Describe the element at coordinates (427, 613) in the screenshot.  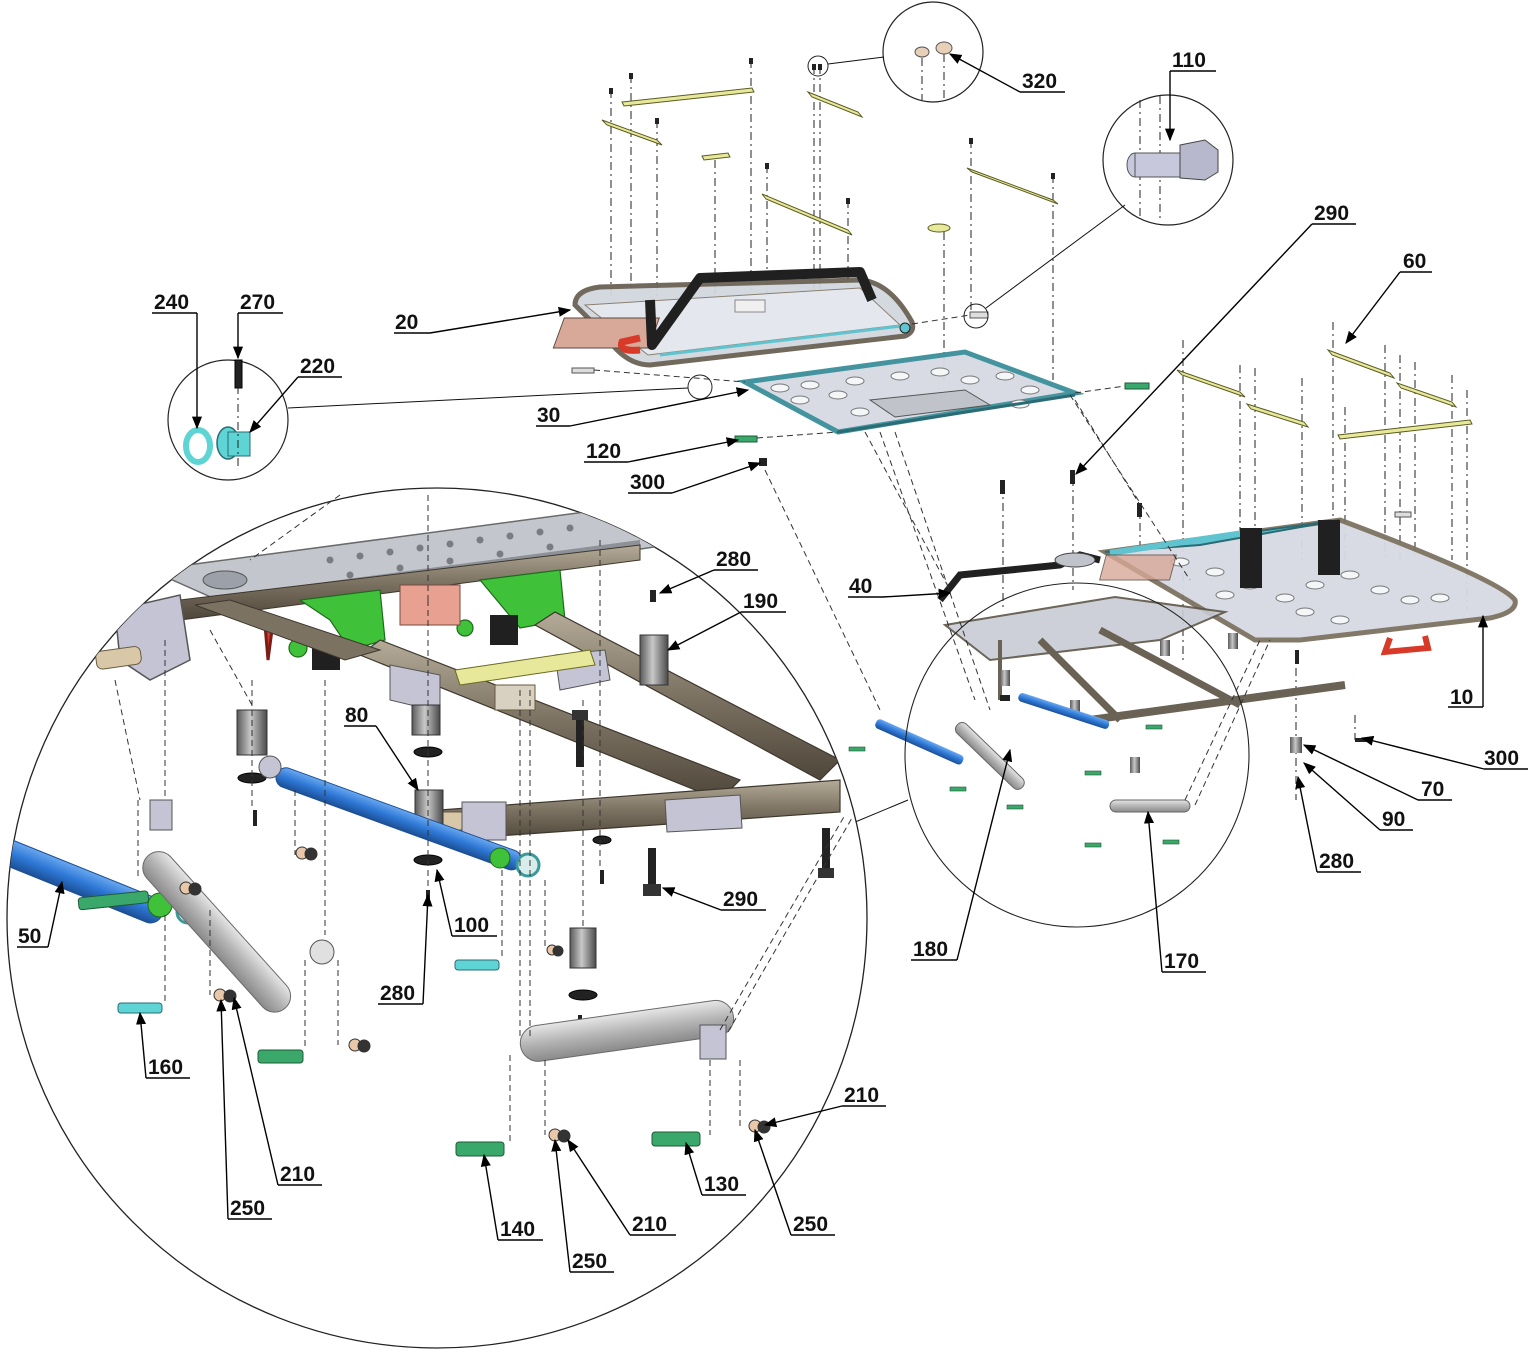
I see `green-brackets` at that location.